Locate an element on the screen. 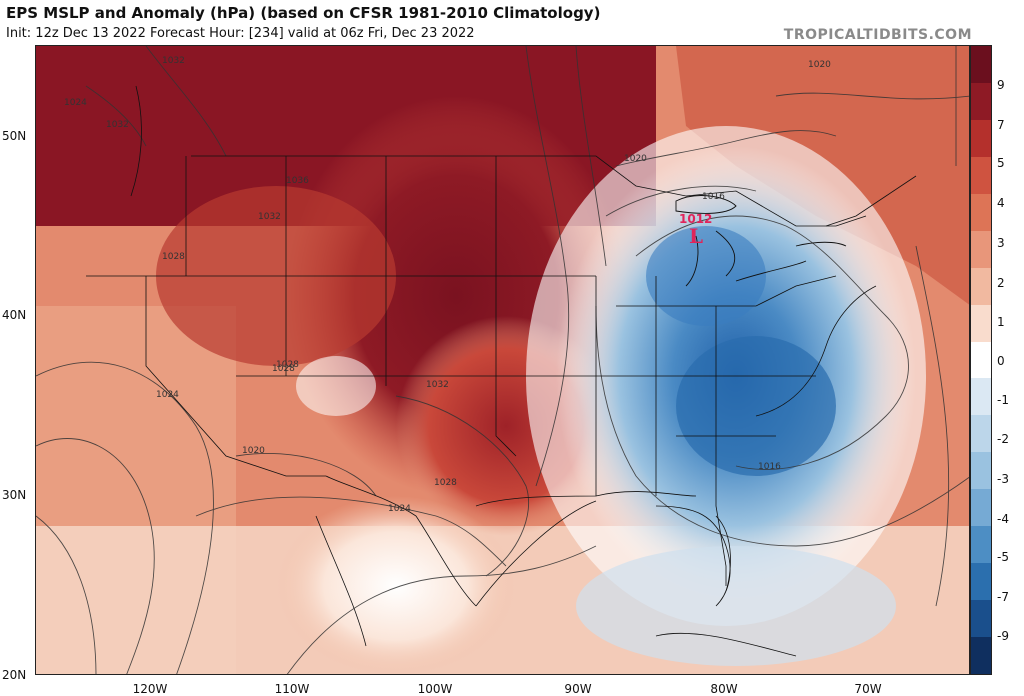 This screenshot has width=1024, height=696. lon-label: 90W is located at coordinates (578, 689).